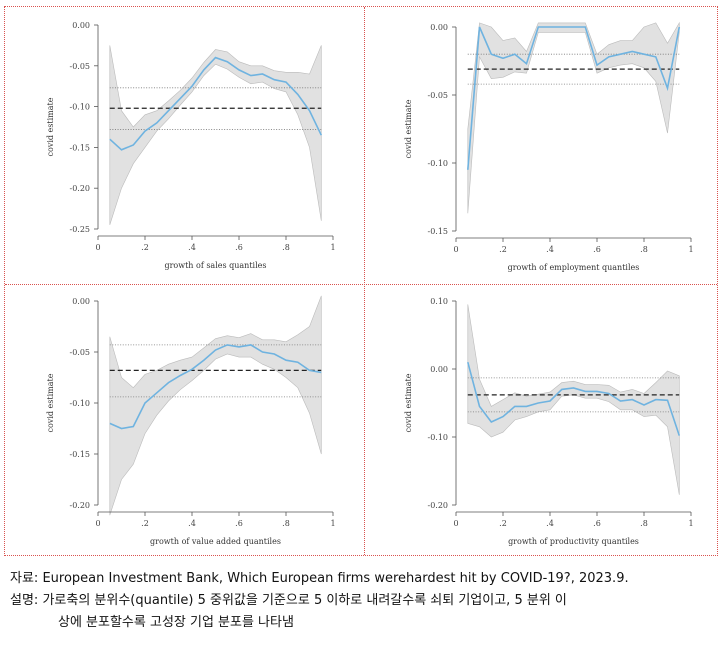  What do you see at coordinates (215, 265) in the screenshot?
I see `x-axis-title: growth of sales quantiles` at bounding box center [215, 265].